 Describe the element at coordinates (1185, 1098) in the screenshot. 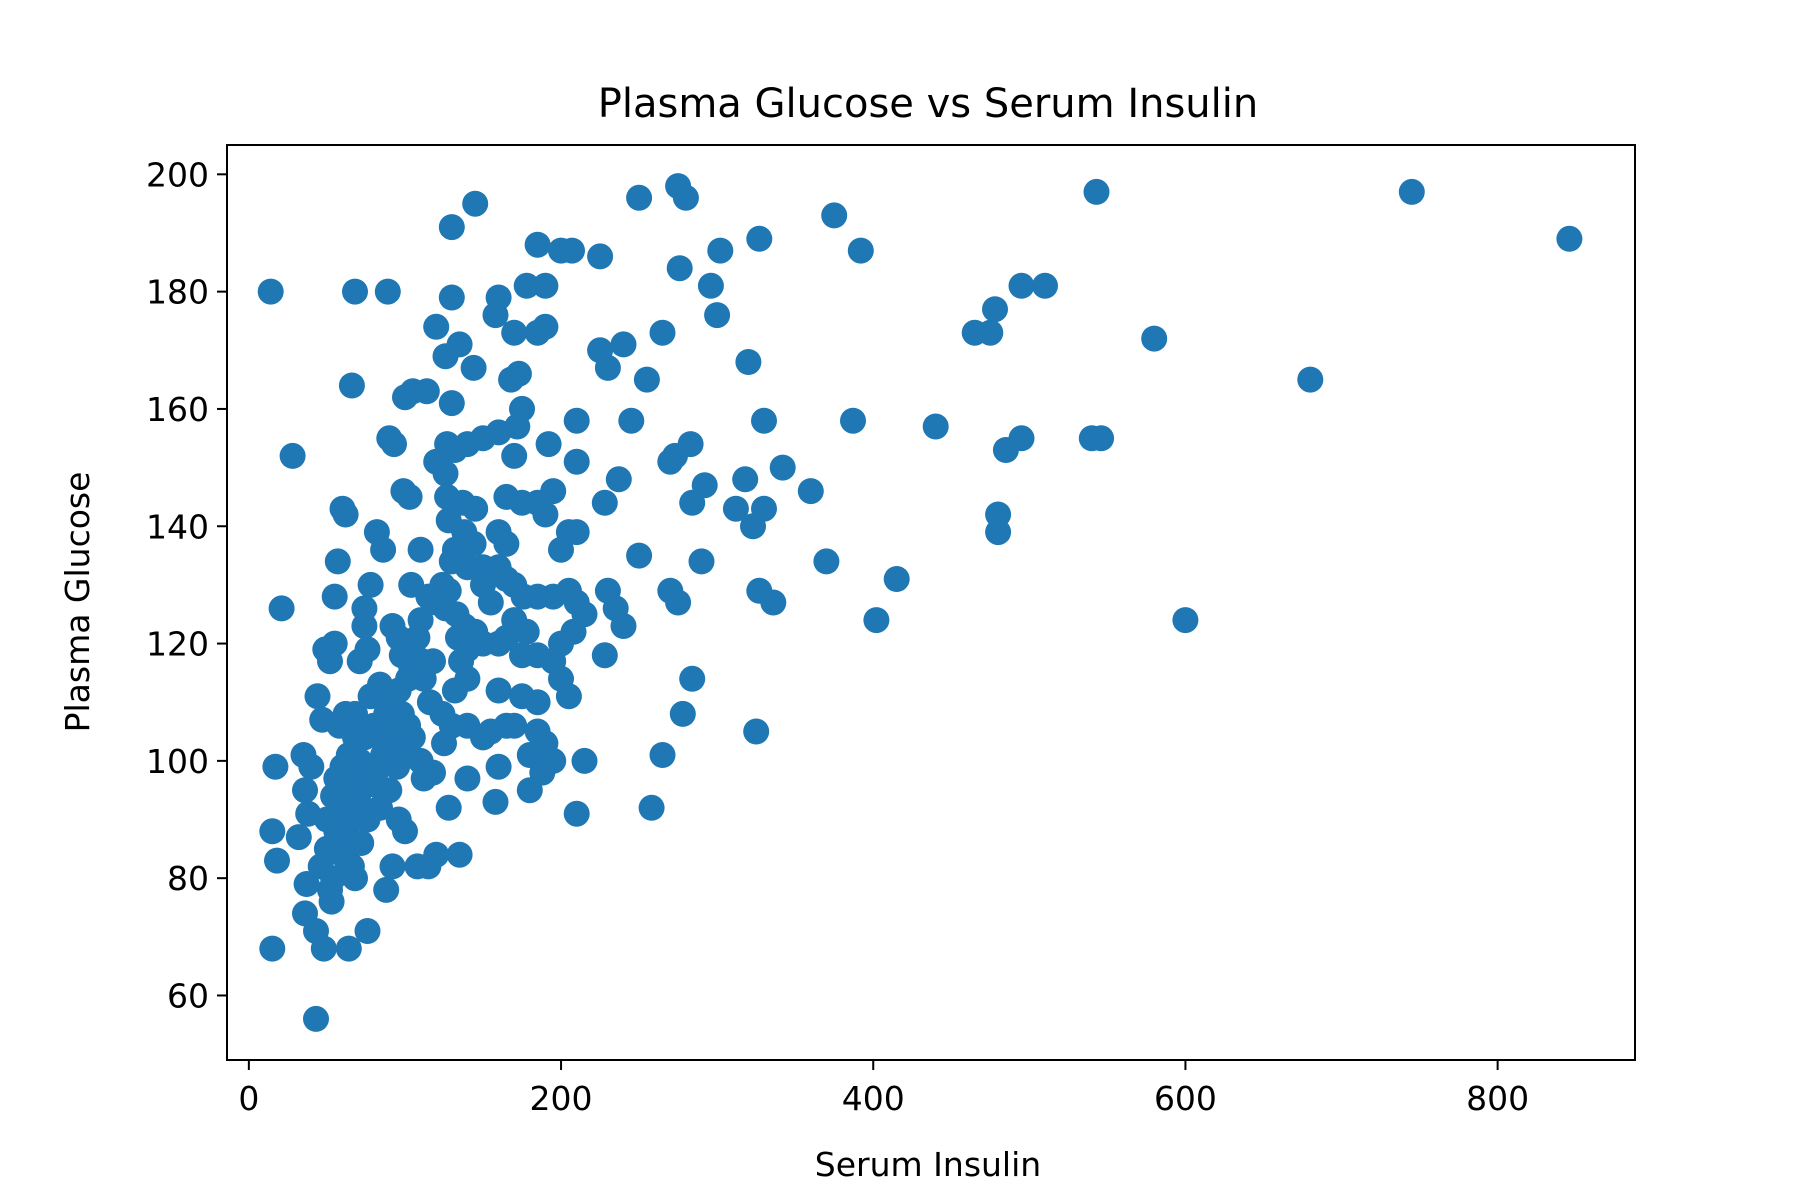

I see `x-tick-label: 600` at that location.